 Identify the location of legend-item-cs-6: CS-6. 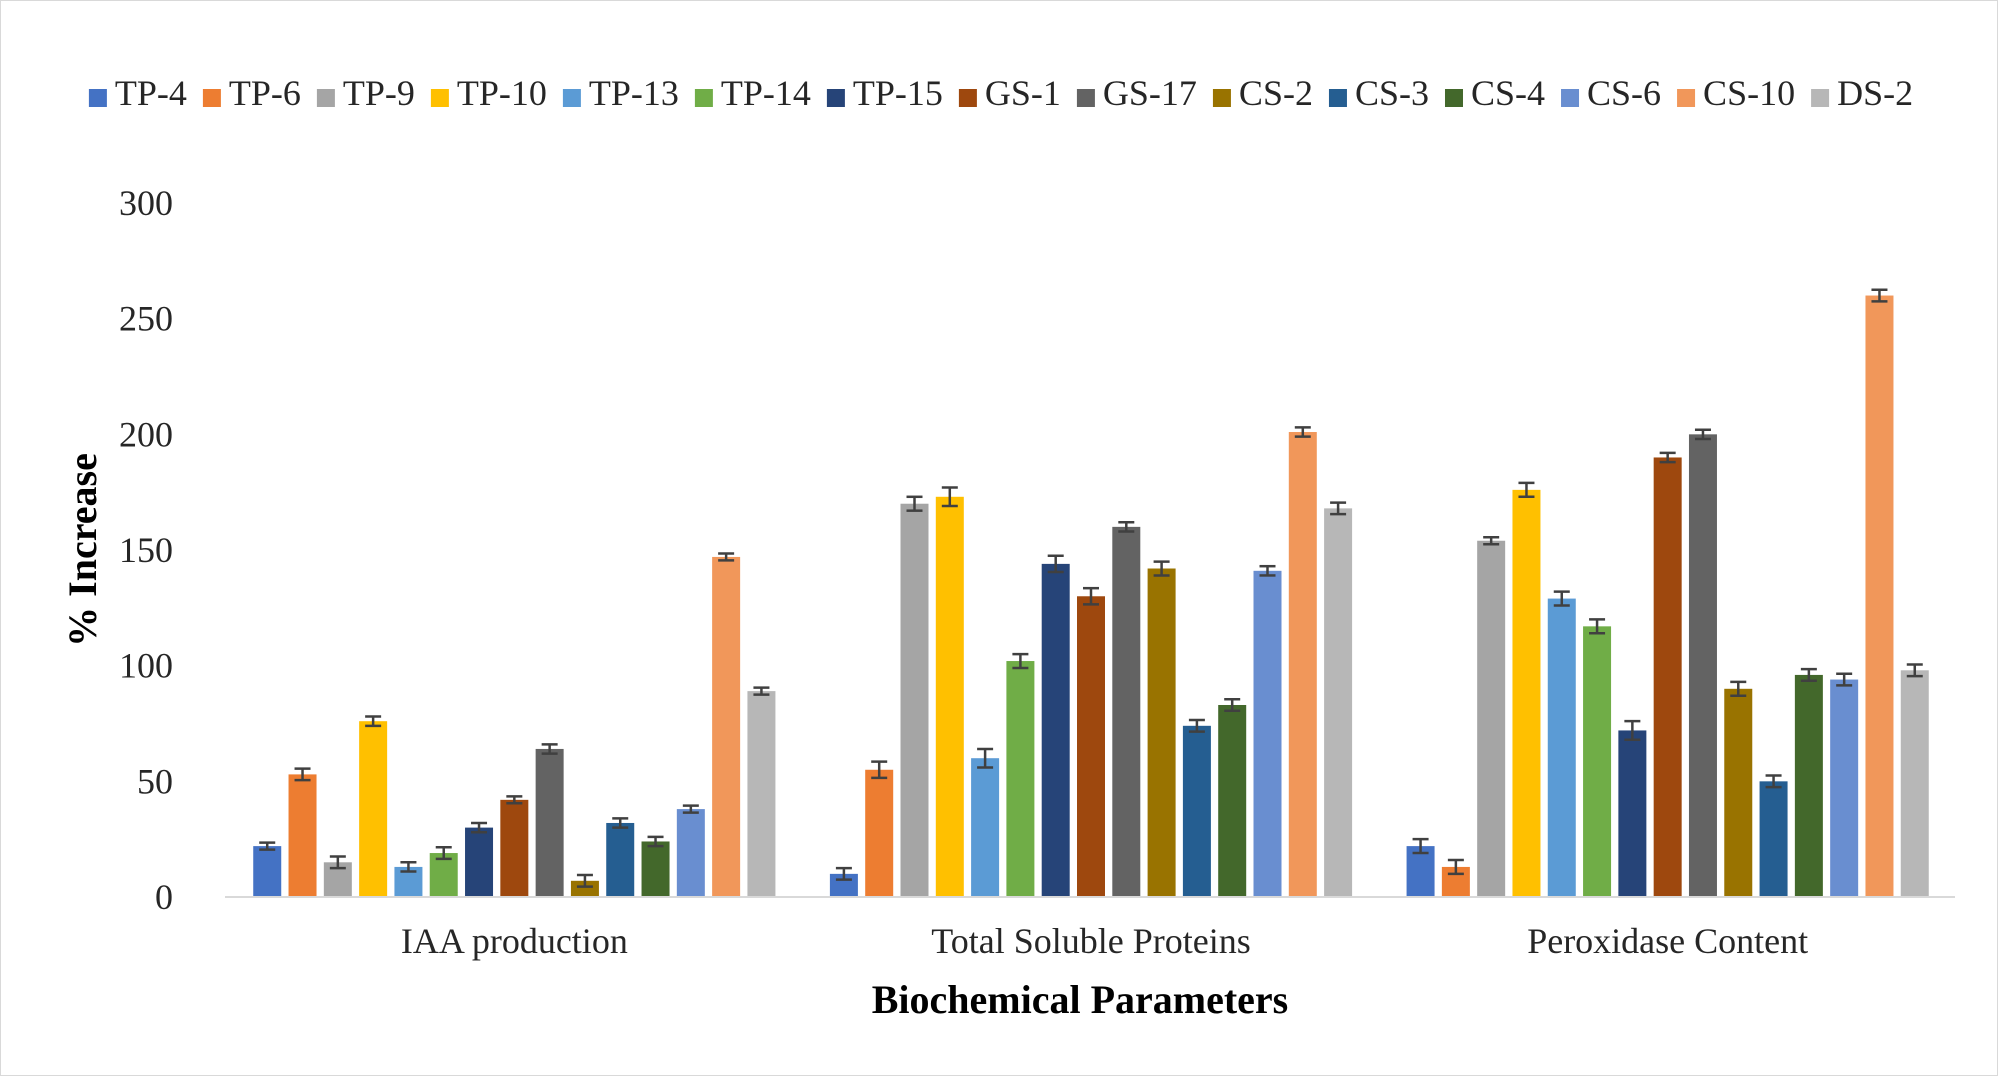
(1611, 93).